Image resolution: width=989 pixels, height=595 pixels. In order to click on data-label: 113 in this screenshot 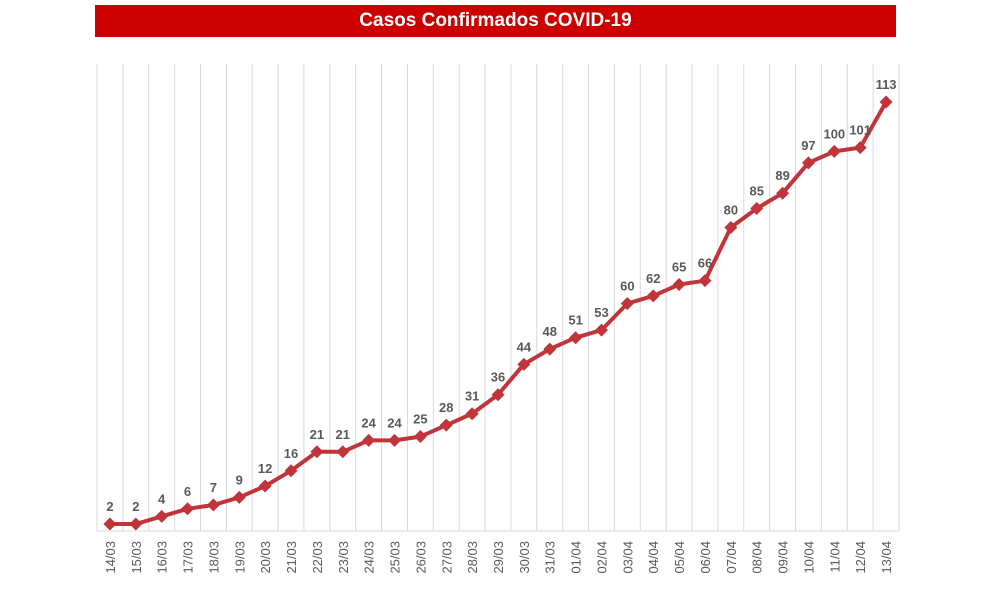, I will do `click(886, 84)`.